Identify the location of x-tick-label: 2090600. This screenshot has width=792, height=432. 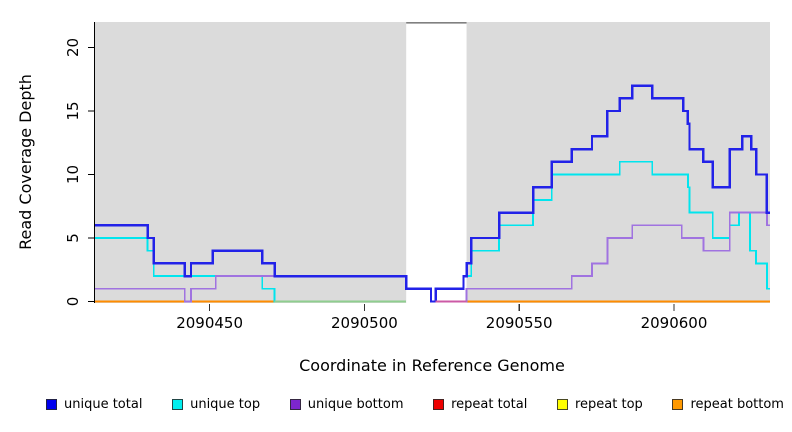
(674, 323).